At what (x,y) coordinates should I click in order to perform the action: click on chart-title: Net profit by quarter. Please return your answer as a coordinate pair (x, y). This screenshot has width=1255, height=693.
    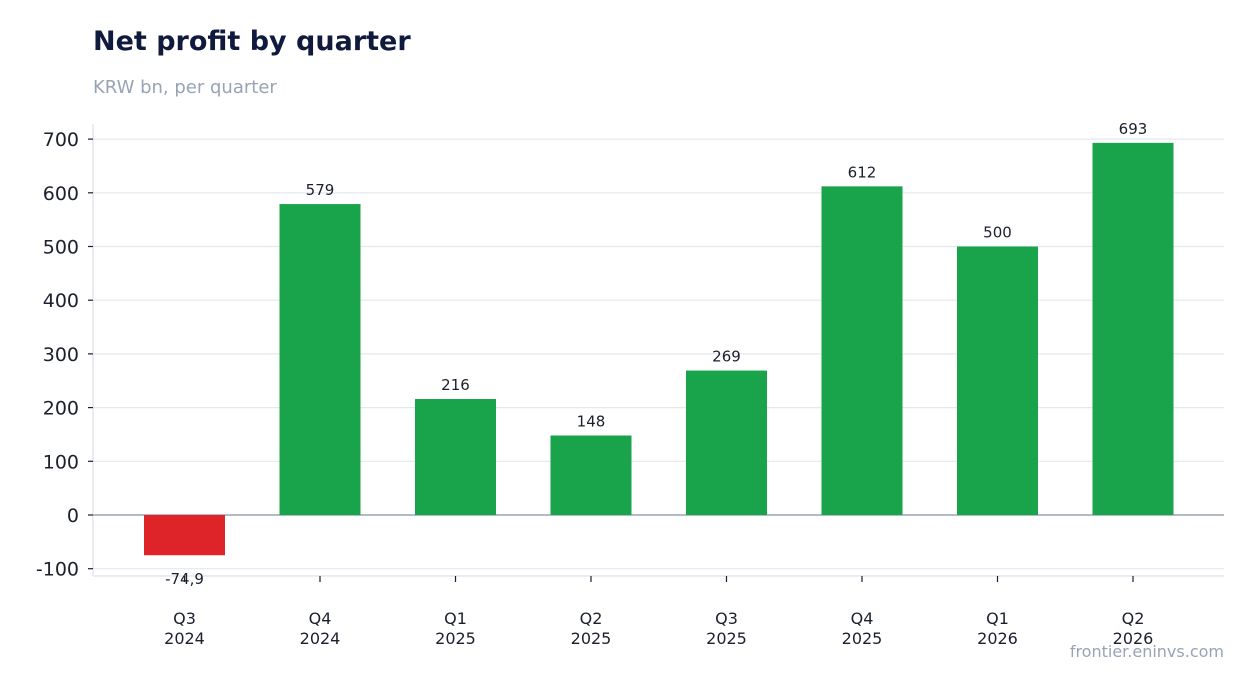
    Looking at the image, I should click on (252, 41).